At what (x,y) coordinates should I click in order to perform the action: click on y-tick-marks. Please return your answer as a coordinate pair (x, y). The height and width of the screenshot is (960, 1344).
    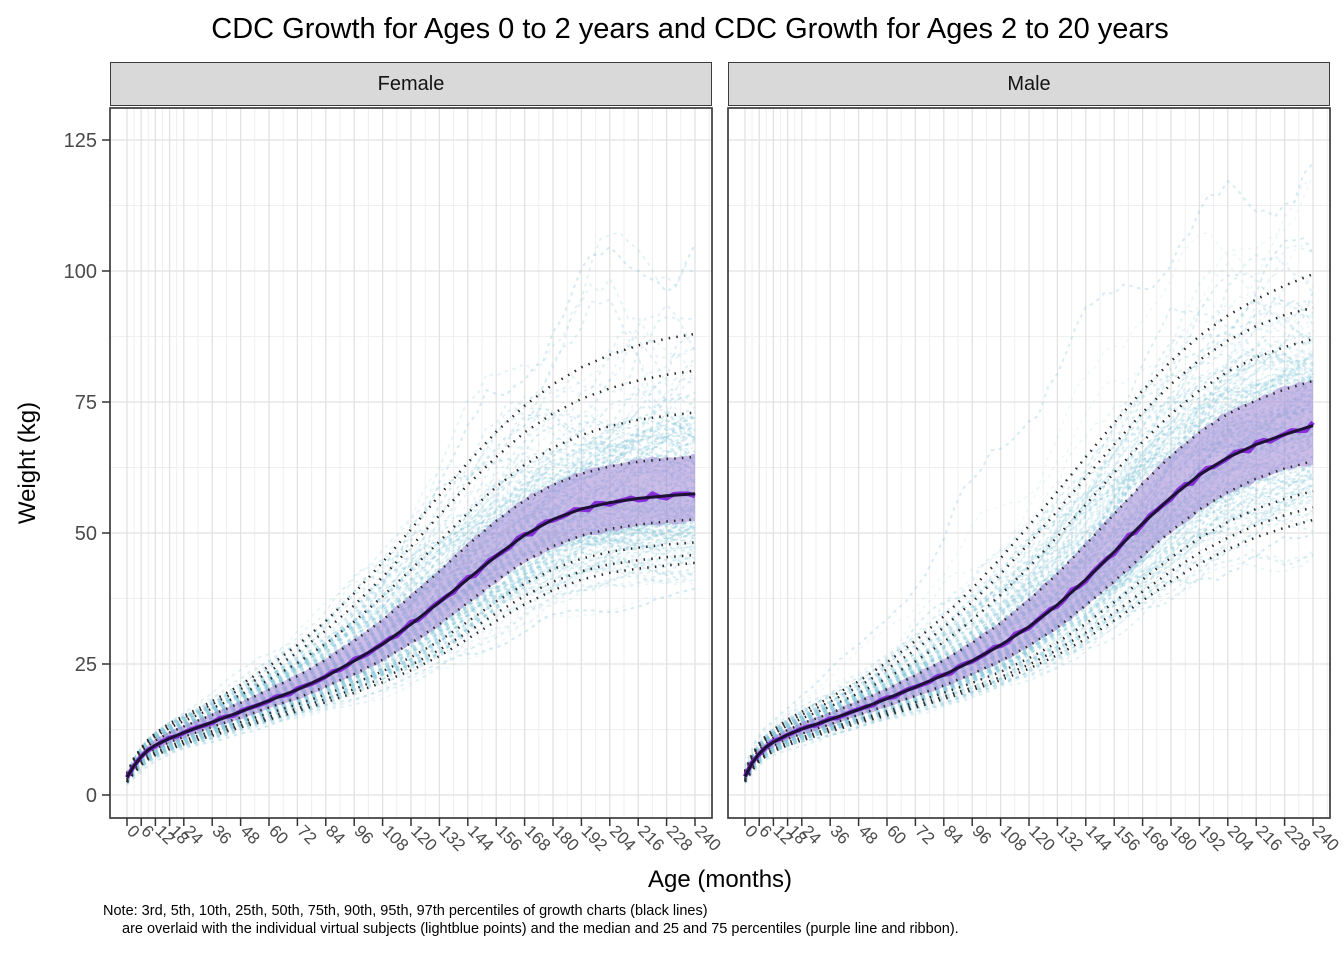
    Looking at the image, I should click on (106, 467).